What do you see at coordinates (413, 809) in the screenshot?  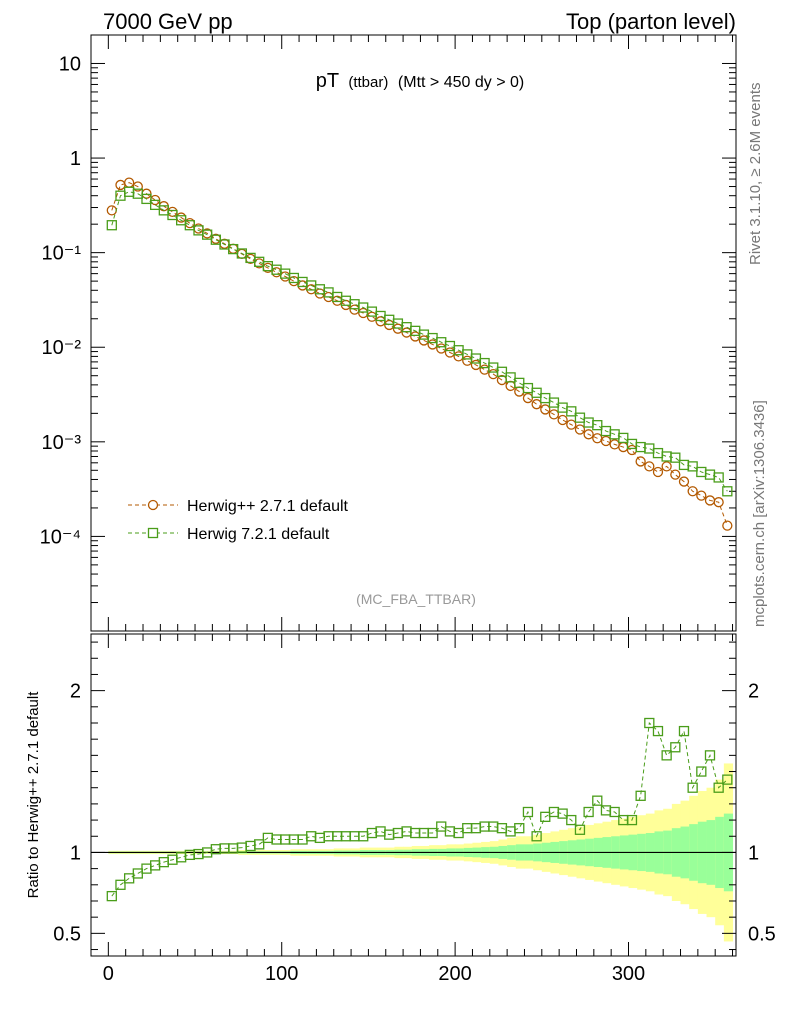 I see `ratio-data` at bounding box center [413, 809].